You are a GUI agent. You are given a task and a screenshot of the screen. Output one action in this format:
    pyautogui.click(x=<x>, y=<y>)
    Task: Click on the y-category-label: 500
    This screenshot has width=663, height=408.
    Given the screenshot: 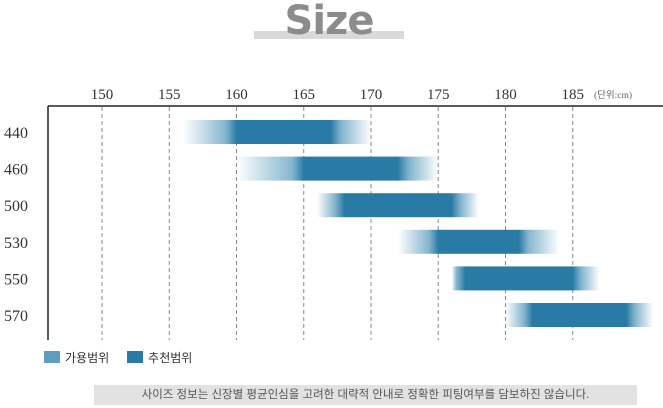 What is the action you would take?
    pyautogui.click(x=16, y=206)
    